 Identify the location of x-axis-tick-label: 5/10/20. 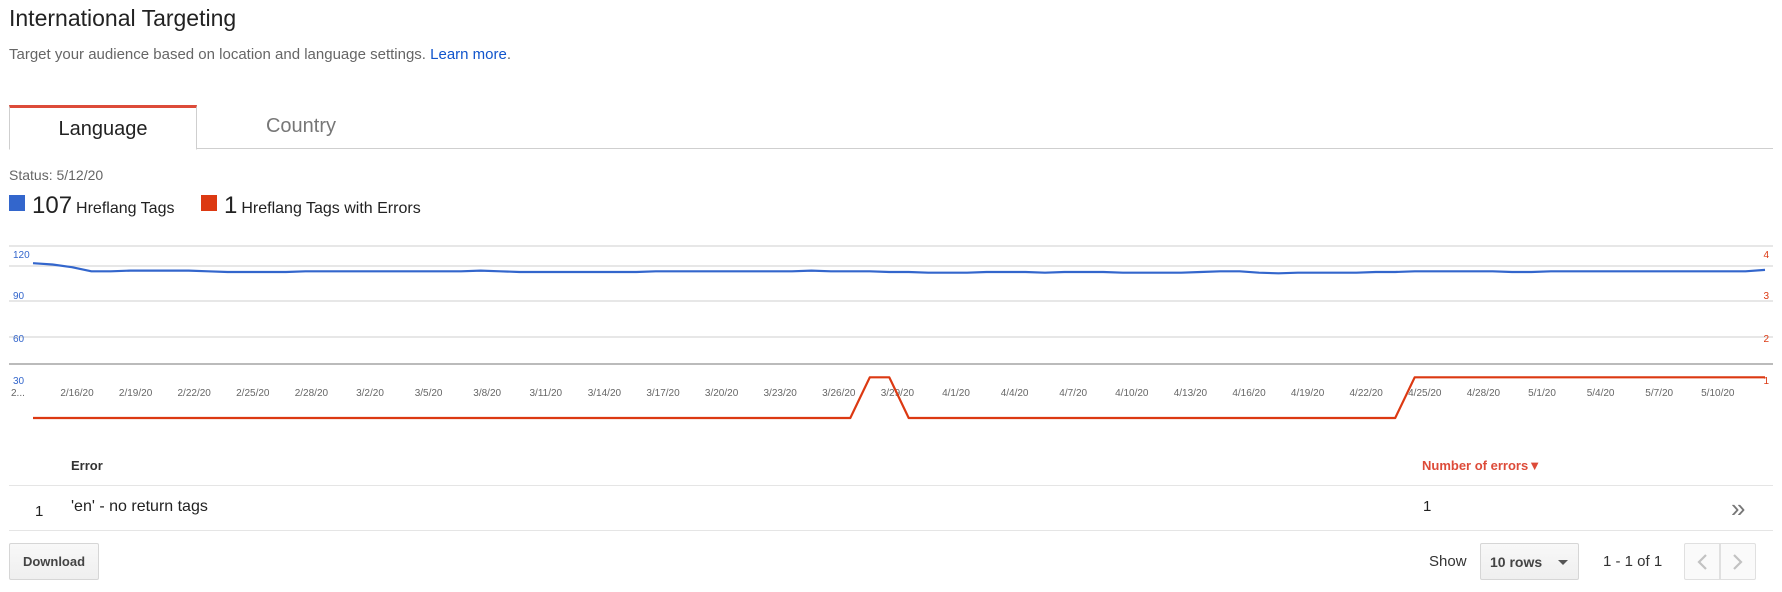
(1718, 393).